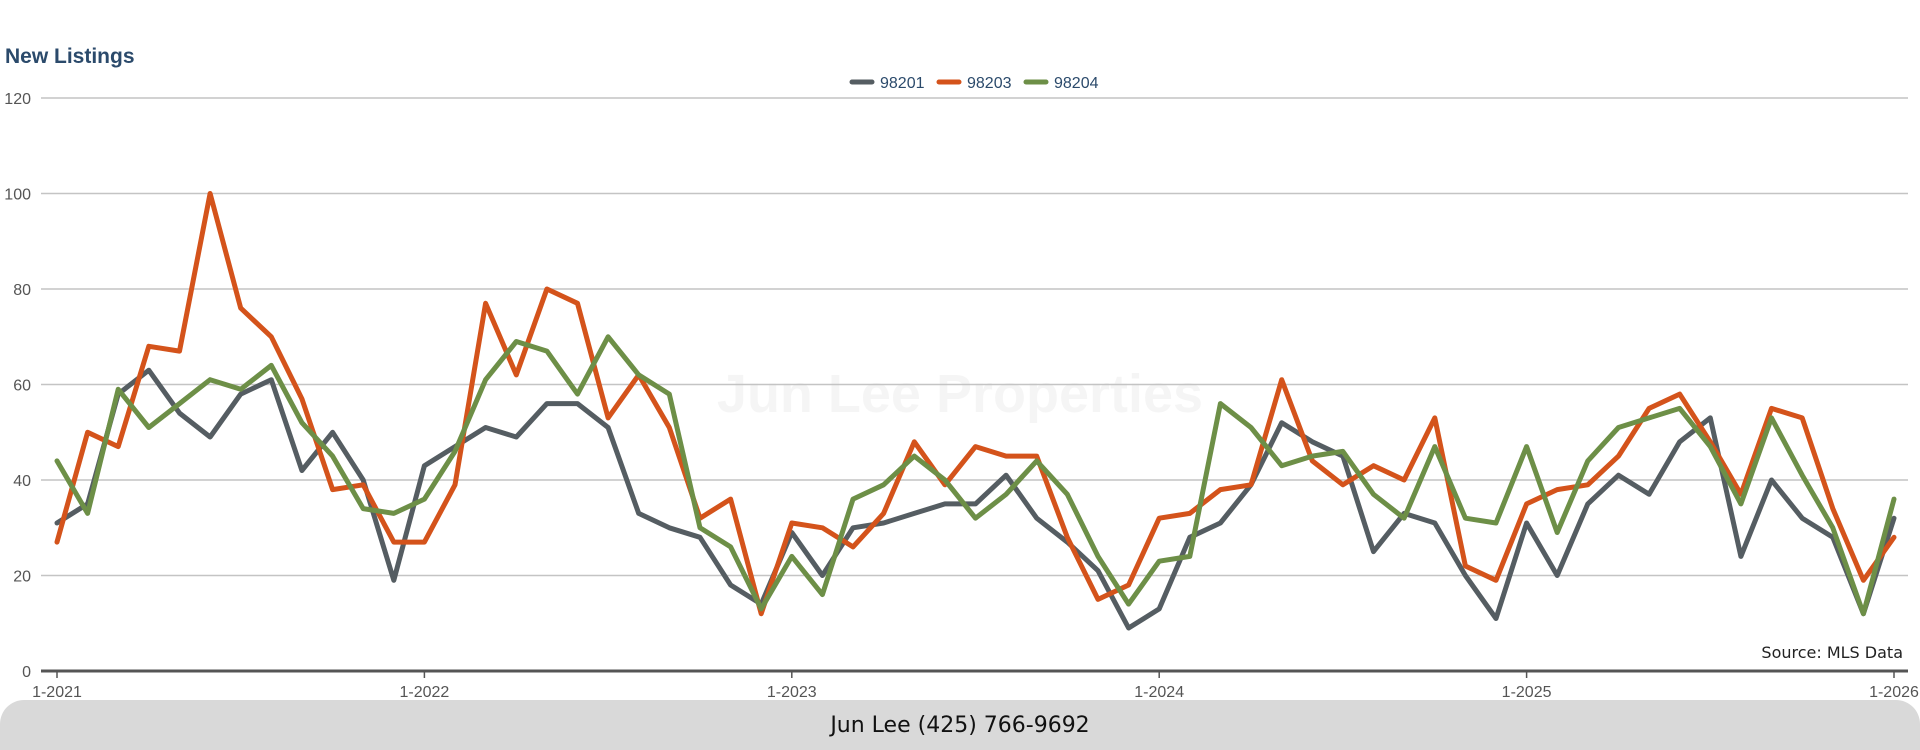 This screenshot has width=1920, height=750. Describe the element at coordinates (1076, 83) in the screenshot. I see `legend-label: 98204` at that location.